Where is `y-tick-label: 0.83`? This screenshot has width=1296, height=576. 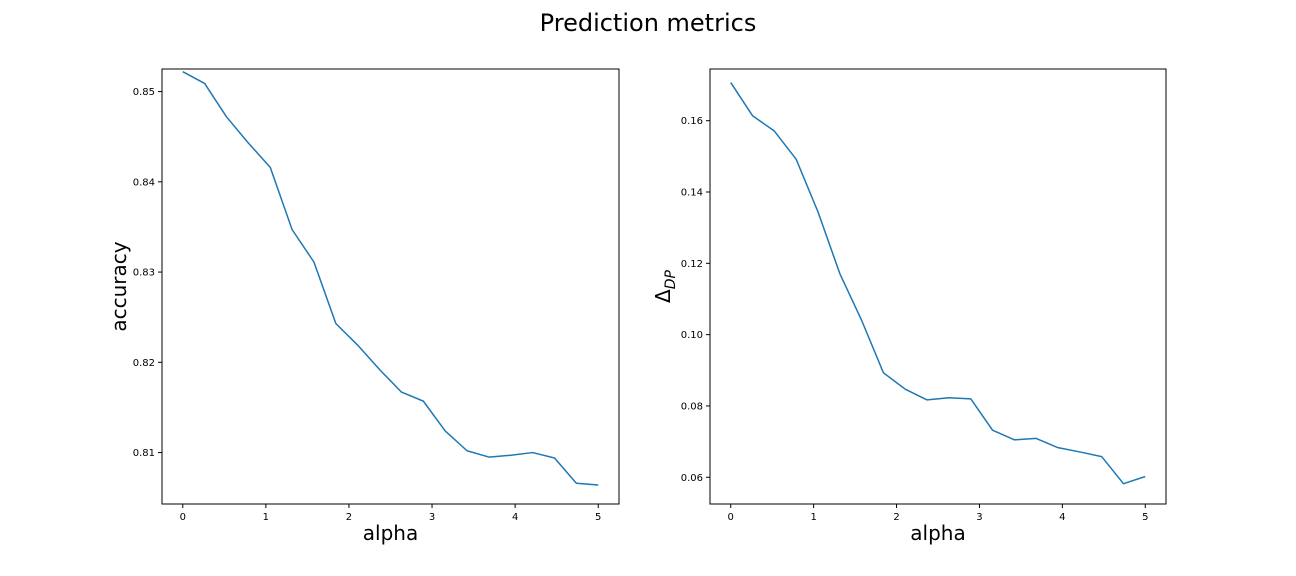 y-tick-label: 0.83 is located at coordinates (144, 273).